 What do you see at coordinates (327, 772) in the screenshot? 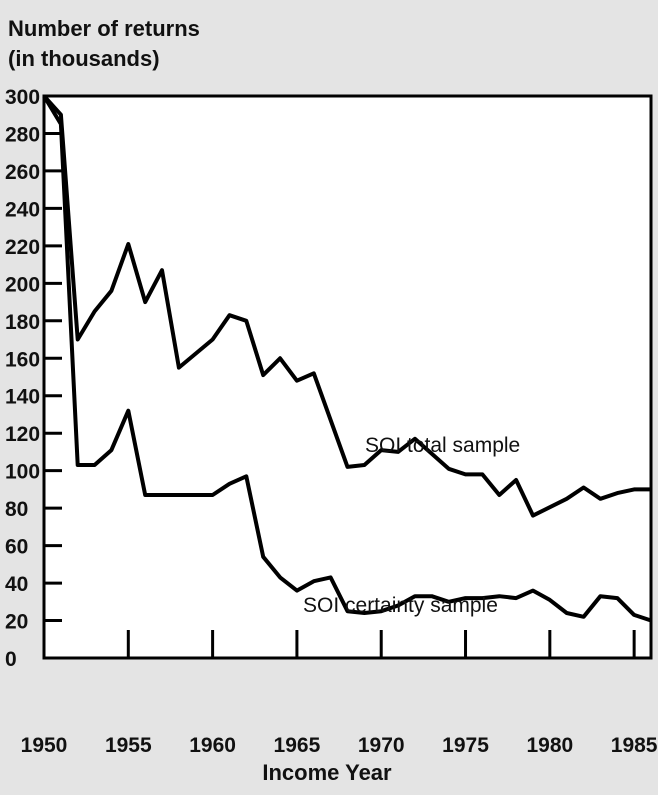
I see `x-axis-title: Income Year` at bounding box center [327, 772].